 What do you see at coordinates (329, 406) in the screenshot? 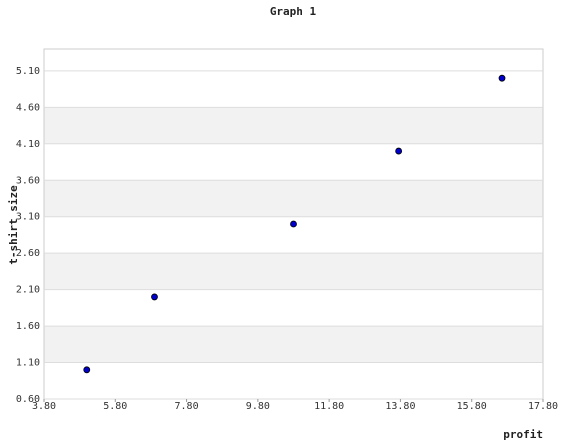
I see `x-tick-label: 11.80` at bounding box center [329, 406].